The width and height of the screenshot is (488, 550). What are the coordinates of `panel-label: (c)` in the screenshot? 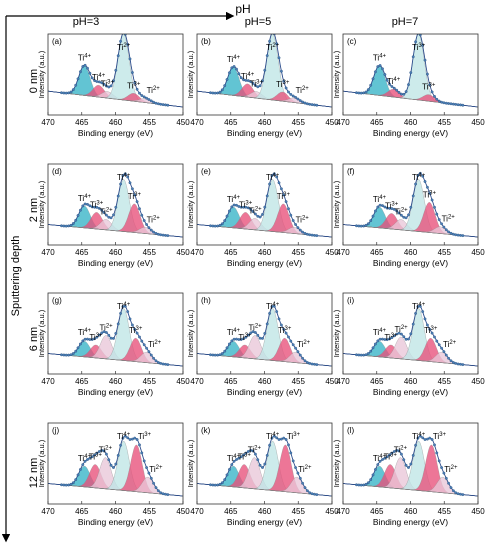 It's located at (352, 41).